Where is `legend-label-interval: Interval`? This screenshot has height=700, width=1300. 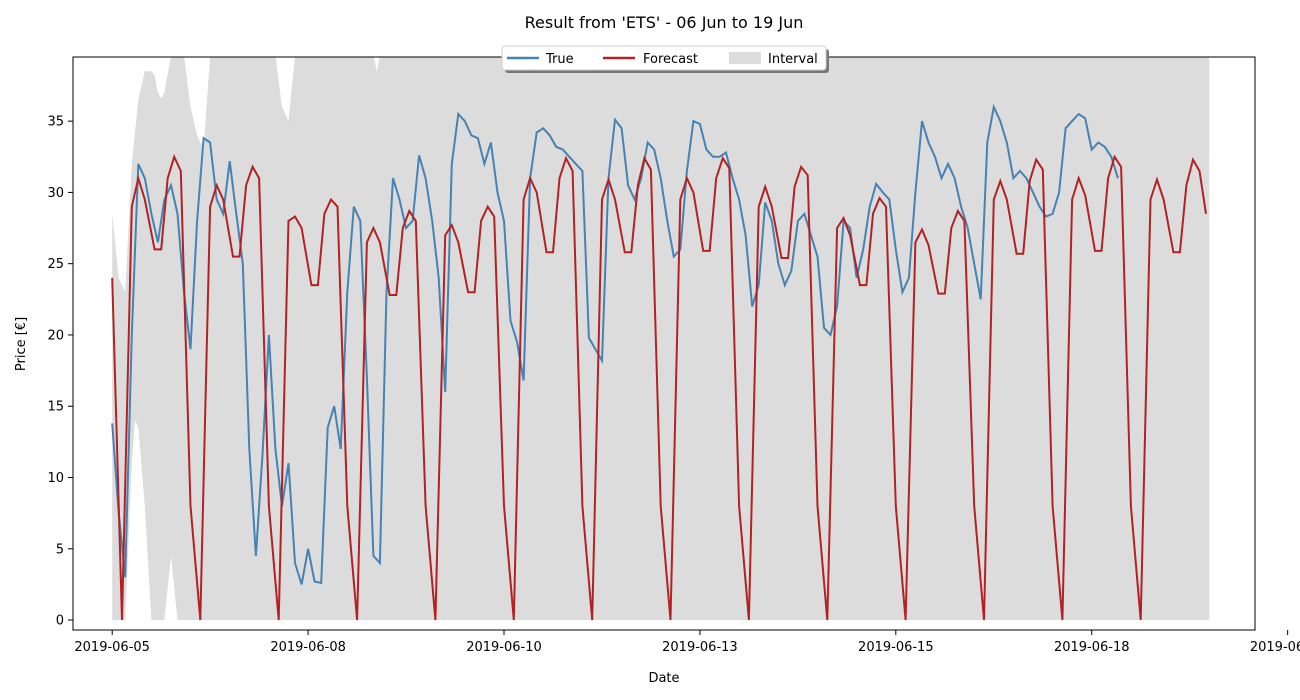 legend-label-interval: Interval is located at coordinates (793, 59).